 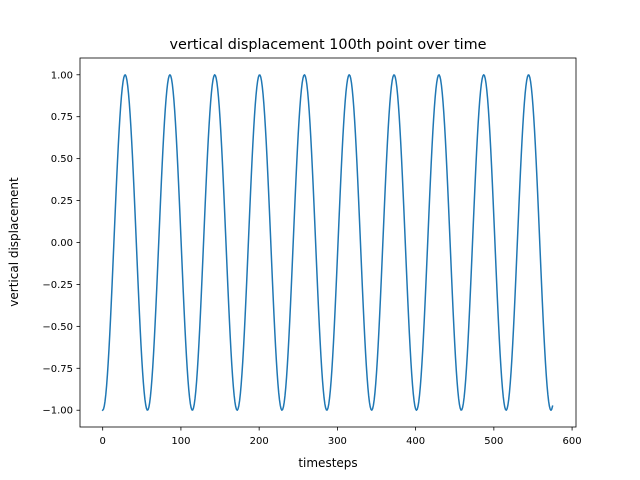 I want to click on y-tick-label: 0.75, so click(x=62, y=117).